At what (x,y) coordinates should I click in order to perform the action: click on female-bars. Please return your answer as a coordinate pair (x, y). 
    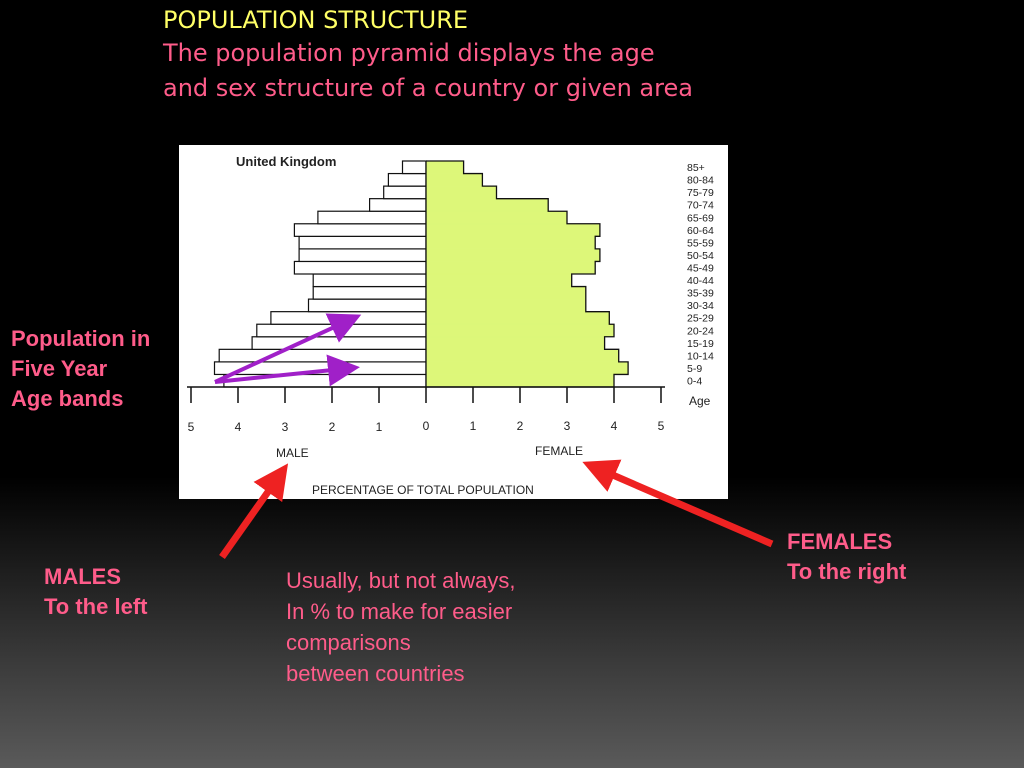
    Looking at the image, I should click on (527, 274).